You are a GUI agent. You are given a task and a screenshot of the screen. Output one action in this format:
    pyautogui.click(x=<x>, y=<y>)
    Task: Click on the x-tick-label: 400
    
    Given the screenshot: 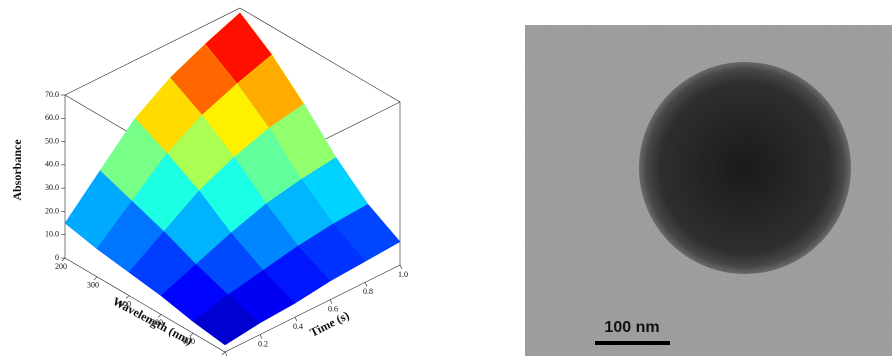 What is the action you would take?
    pyautogui.click(x=125, y=303)
    